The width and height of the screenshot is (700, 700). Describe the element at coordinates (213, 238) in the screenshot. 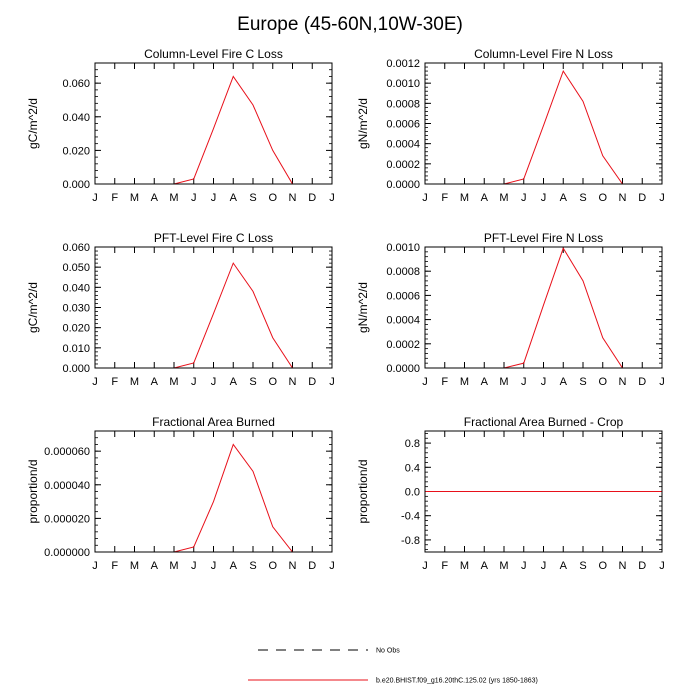

I see `chart-title: PFT-Level Fire C Loss` at that location.